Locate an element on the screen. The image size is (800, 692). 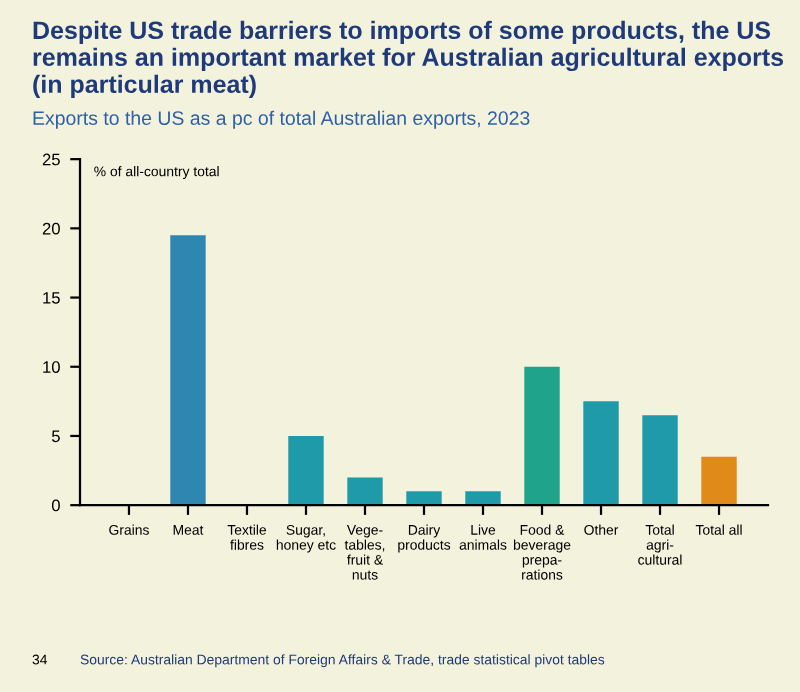
y-tick-label: 15 is located at coordinates (51, 298).